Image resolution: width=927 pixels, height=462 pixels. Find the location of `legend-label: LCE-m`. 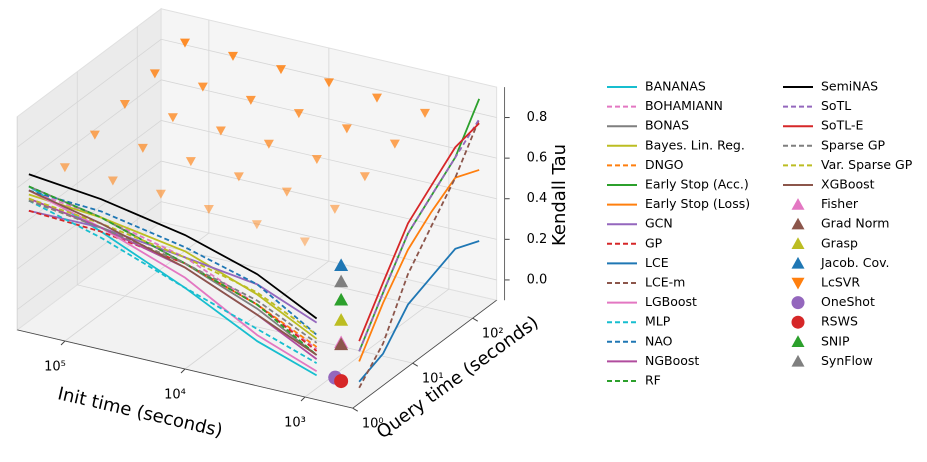

legend-label: LCE-m is located at coordinates (665, 282).